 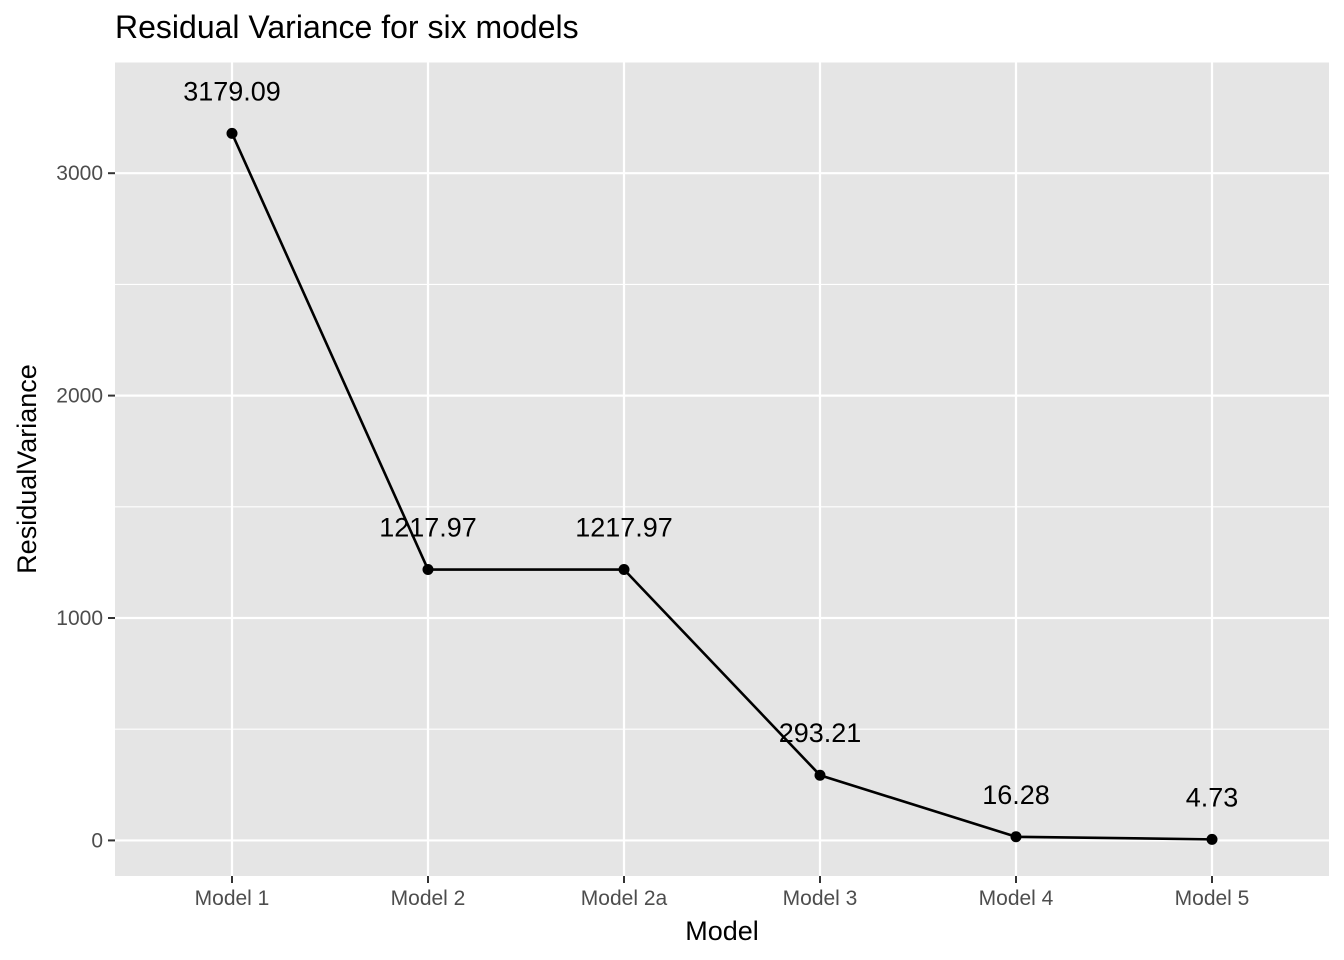 What do you see at coordinates (79, 618) in the screenshot?
I see `y-tick-label: 1000` at bounding box center [79, 618].